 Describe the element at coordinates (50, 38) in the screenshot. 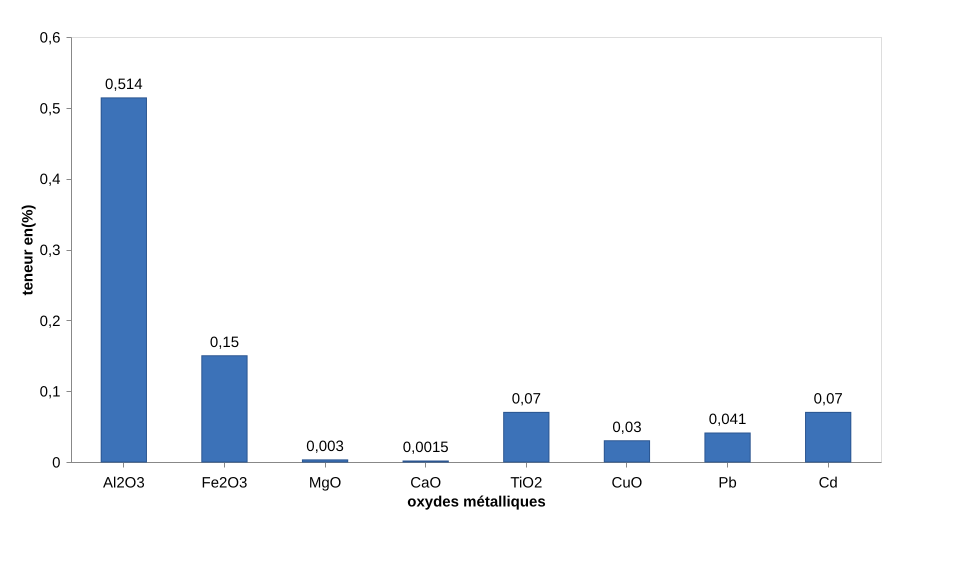

I see `y-tick-label: 0,6` at that location.